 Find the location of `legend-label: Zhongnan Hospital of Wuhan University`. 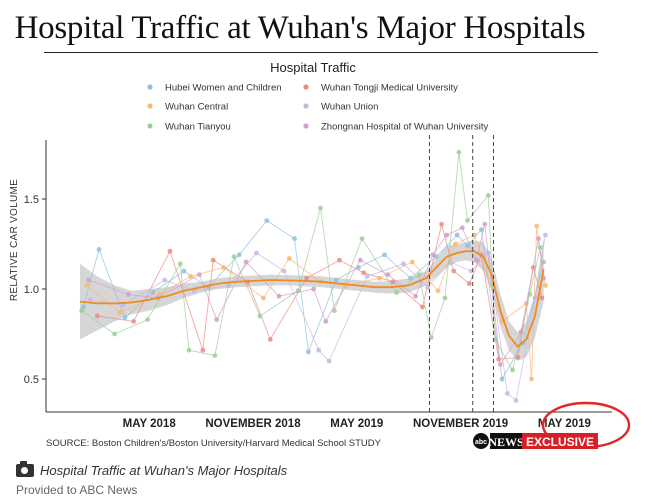

legend-label: Zhongnan Hospital of Wuhan University is located at coordinates (404, 127).